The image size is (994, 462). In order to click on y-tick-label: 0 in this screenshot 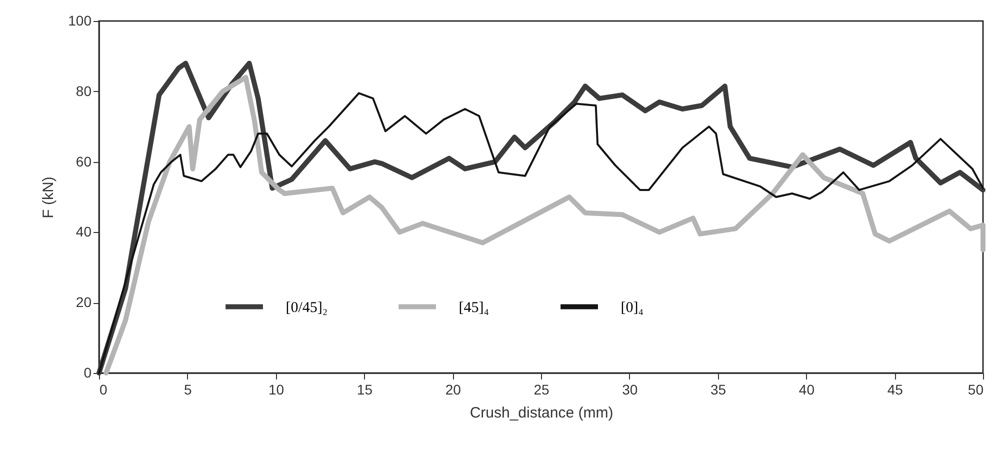, I will do `click(88, 372)`.